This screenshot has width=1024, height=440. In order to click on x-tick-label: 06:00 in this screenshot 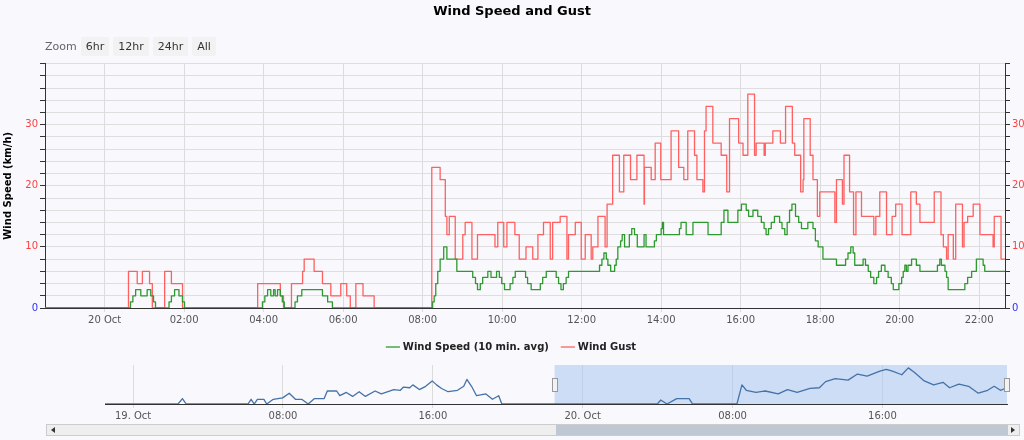, I will do `click(343, 319)`.